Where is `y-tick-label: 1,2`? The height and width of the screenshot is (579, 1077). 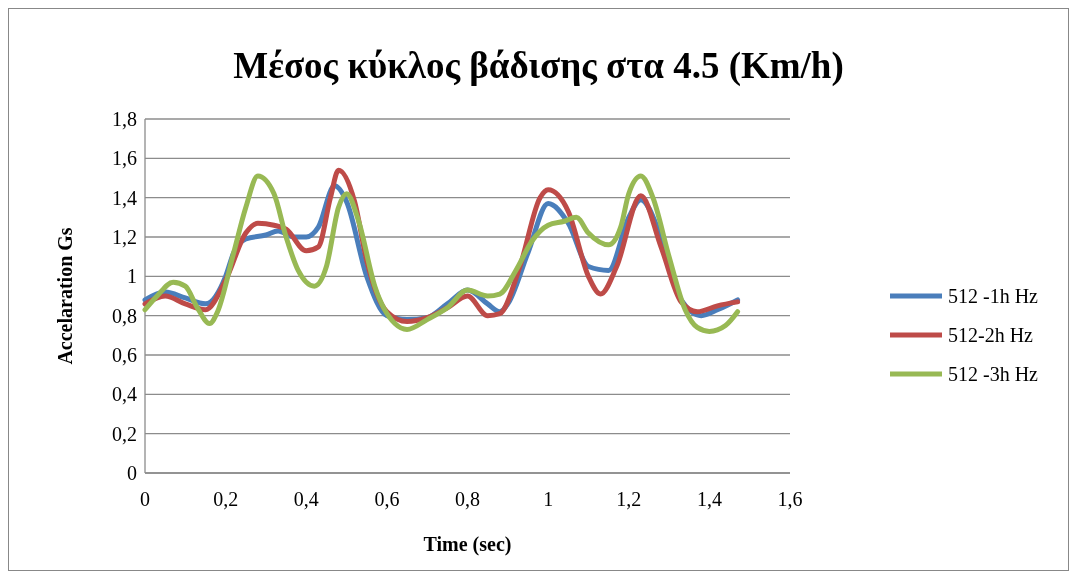 y-tick-label: 1,2 is located at coordinates (124, 237).